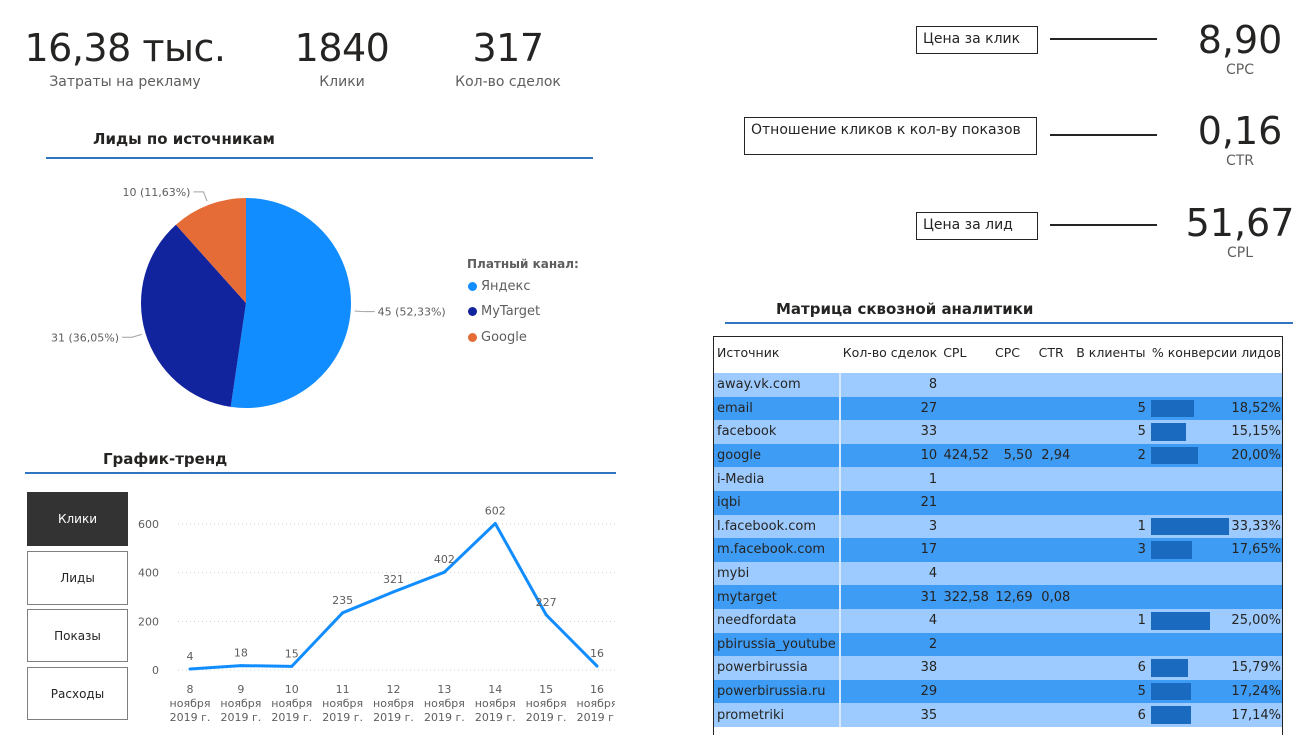  I want to click on matrix-row: iqbi 21, so click(998, 502).